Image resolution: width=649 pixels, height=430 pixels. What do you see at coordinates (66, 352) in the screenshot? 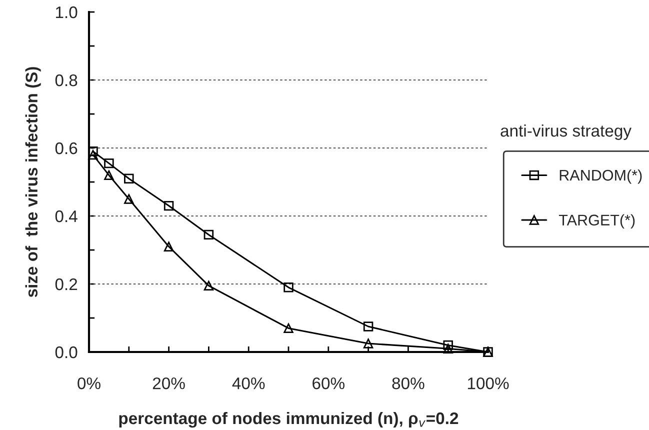
I see `y-tick-label: 0.0` at bounding box center [66, 352].